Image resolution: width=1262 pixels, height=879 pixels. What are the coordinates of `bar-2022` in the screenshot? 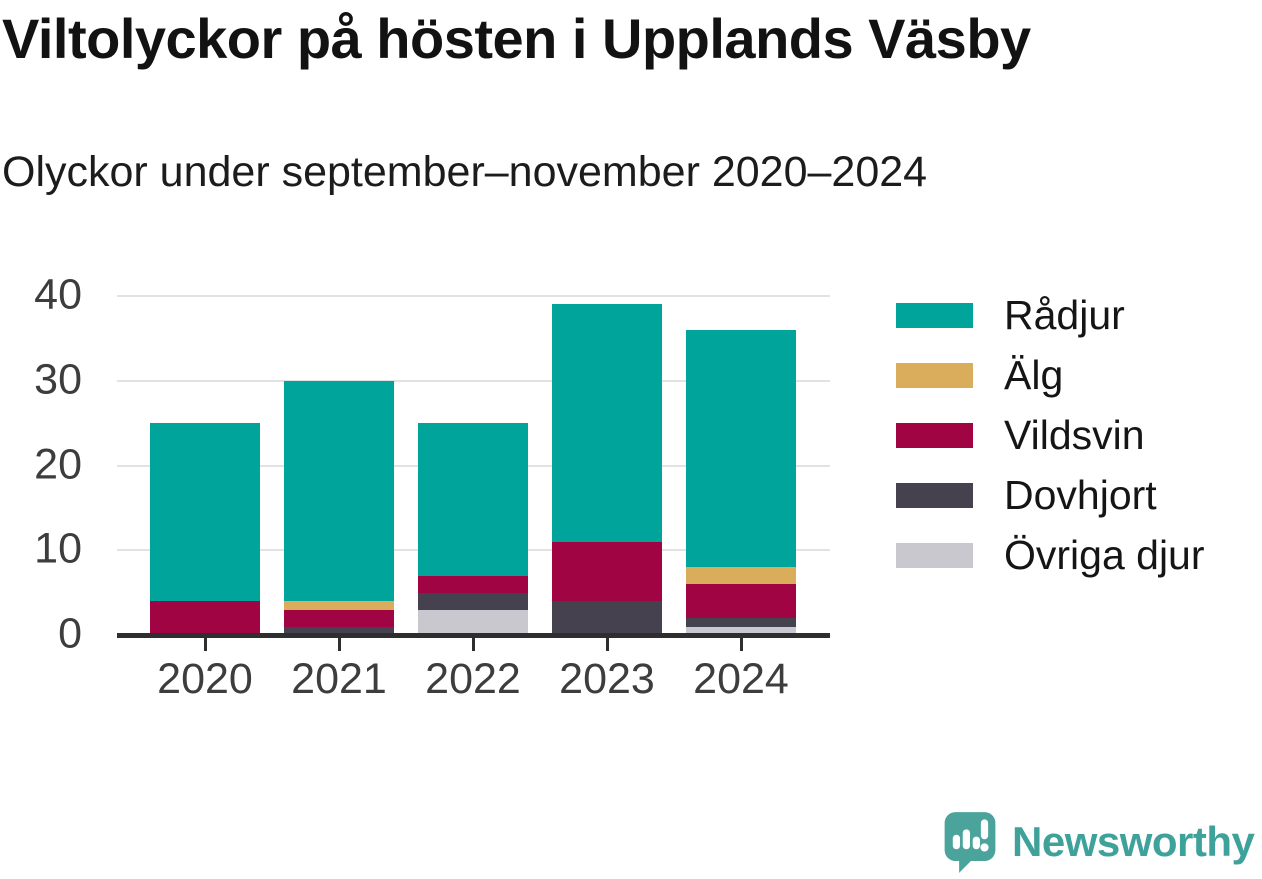 It's located at (473, 529).